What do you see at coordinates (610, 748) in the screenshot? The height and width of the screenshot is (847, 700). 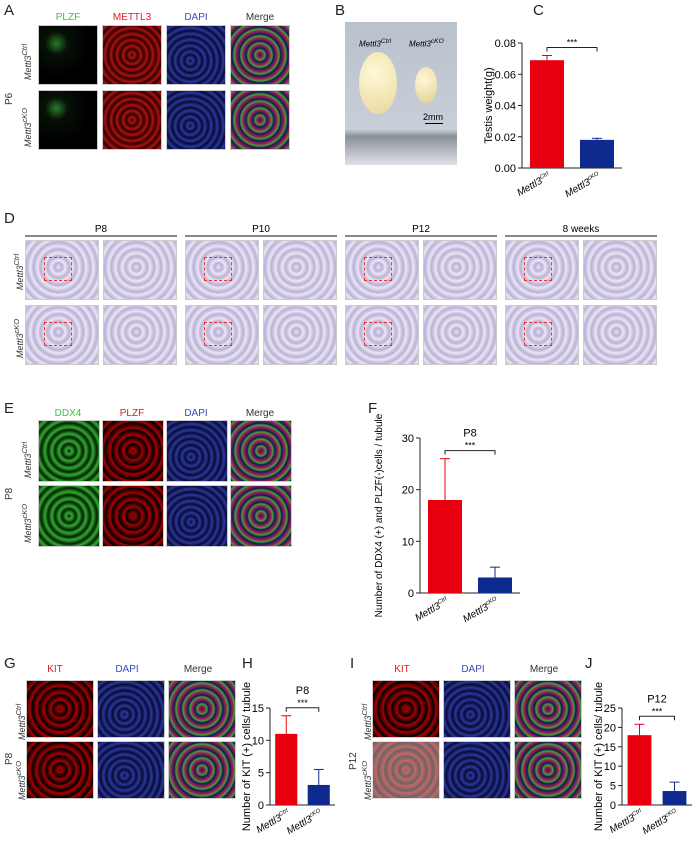 I see `y-tick-label: 15` at bounding box center [610, 748].